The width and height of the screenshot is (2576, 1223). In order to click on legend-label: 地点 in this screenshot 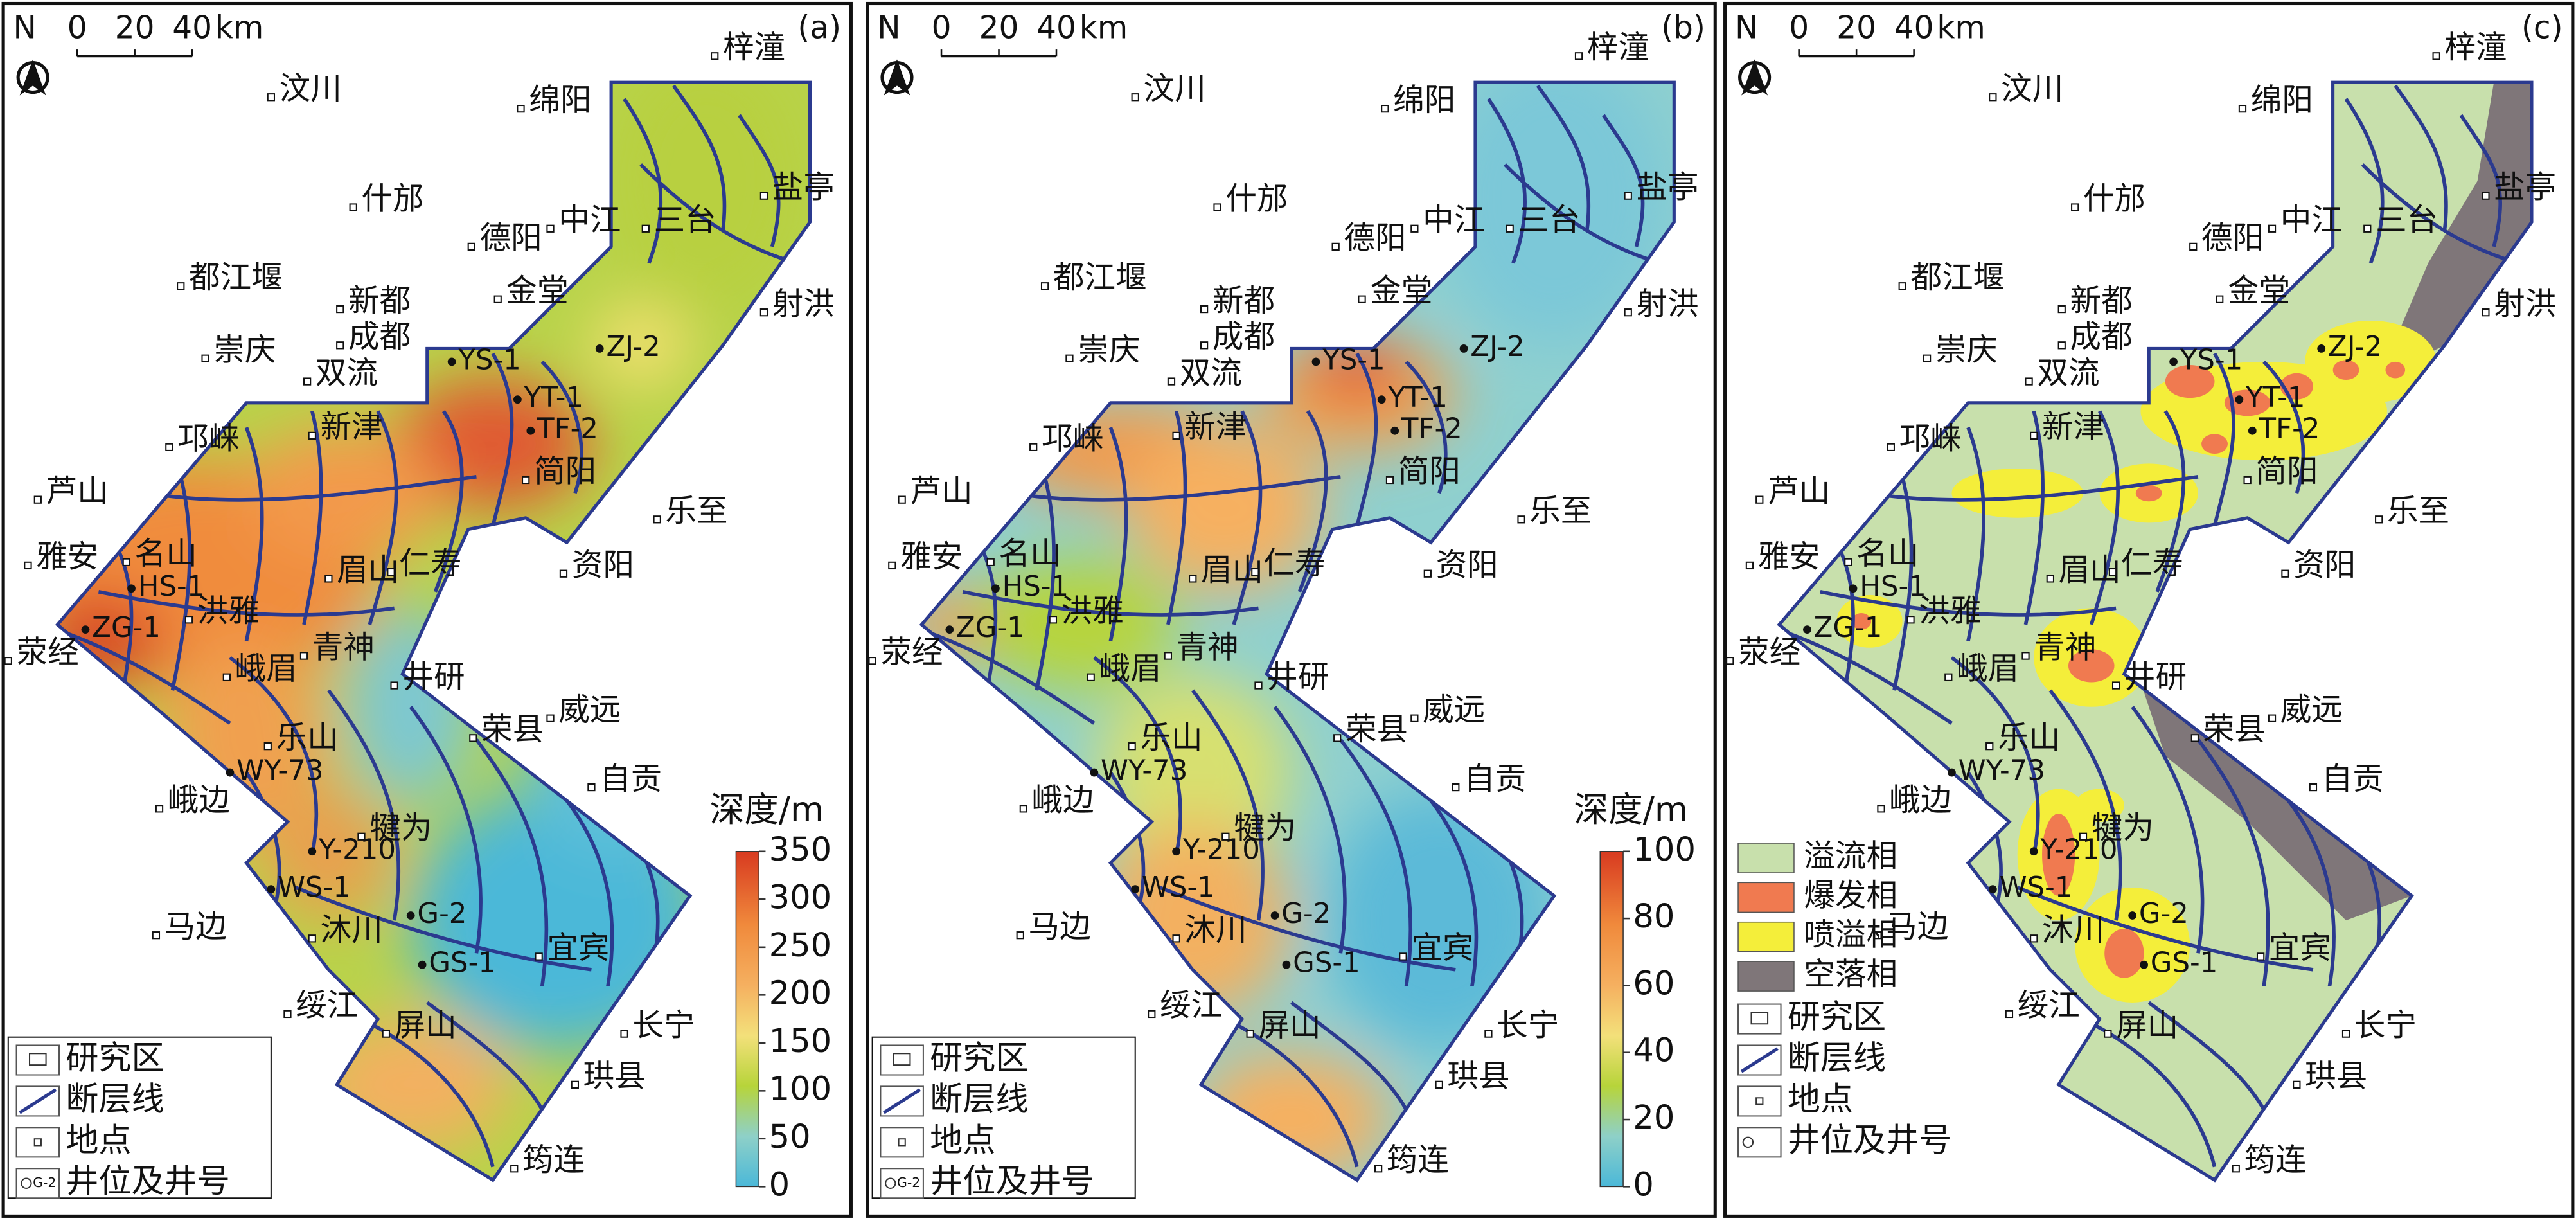, I will do `click(98, 1140)`.